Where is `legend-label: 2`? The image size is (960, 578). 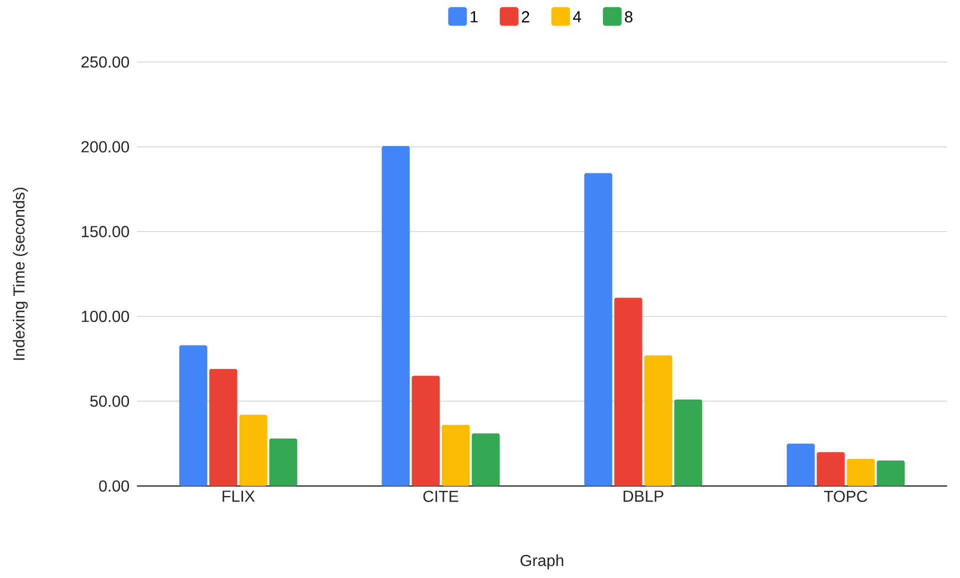 legend-label: 2 is located at coordinates (526, 16).